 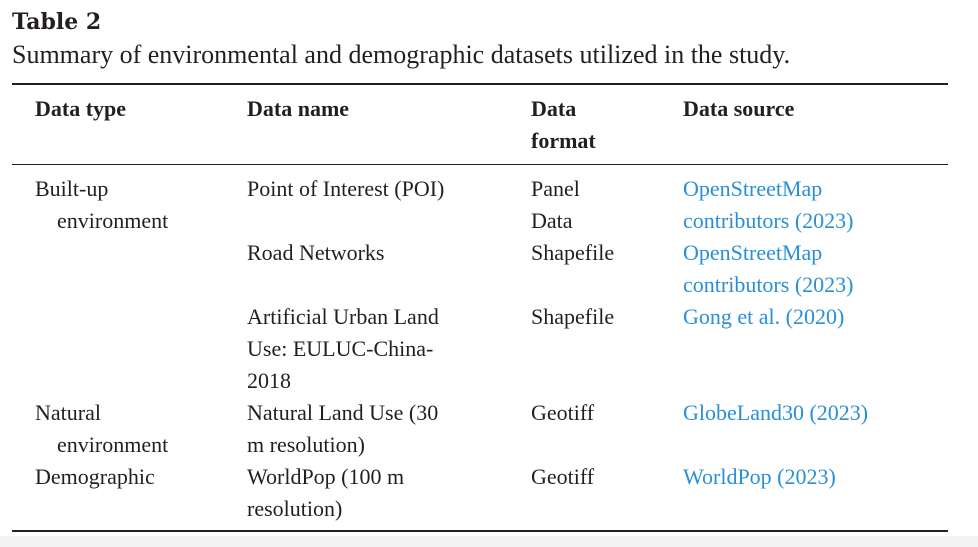 What do you see at coordinates (346, 188) in the screenshot?
I see `row-1-data-name: Point of Interest (POI)` at bounding box center [346, 188].